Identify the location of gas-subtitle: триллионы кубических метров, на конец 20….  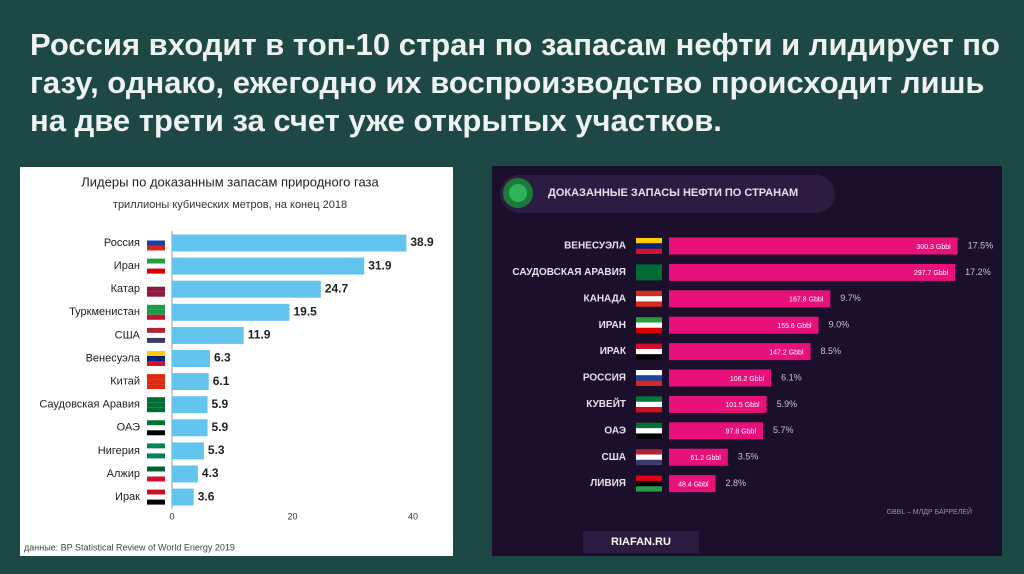
(230, 205).